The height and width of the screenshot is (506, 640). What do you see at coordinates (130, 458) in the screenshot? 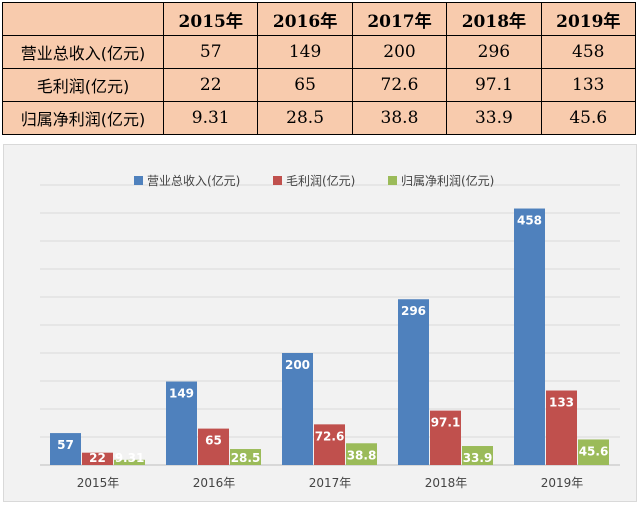
I see `data-label: 9.31` at bounding box center [130, 458].